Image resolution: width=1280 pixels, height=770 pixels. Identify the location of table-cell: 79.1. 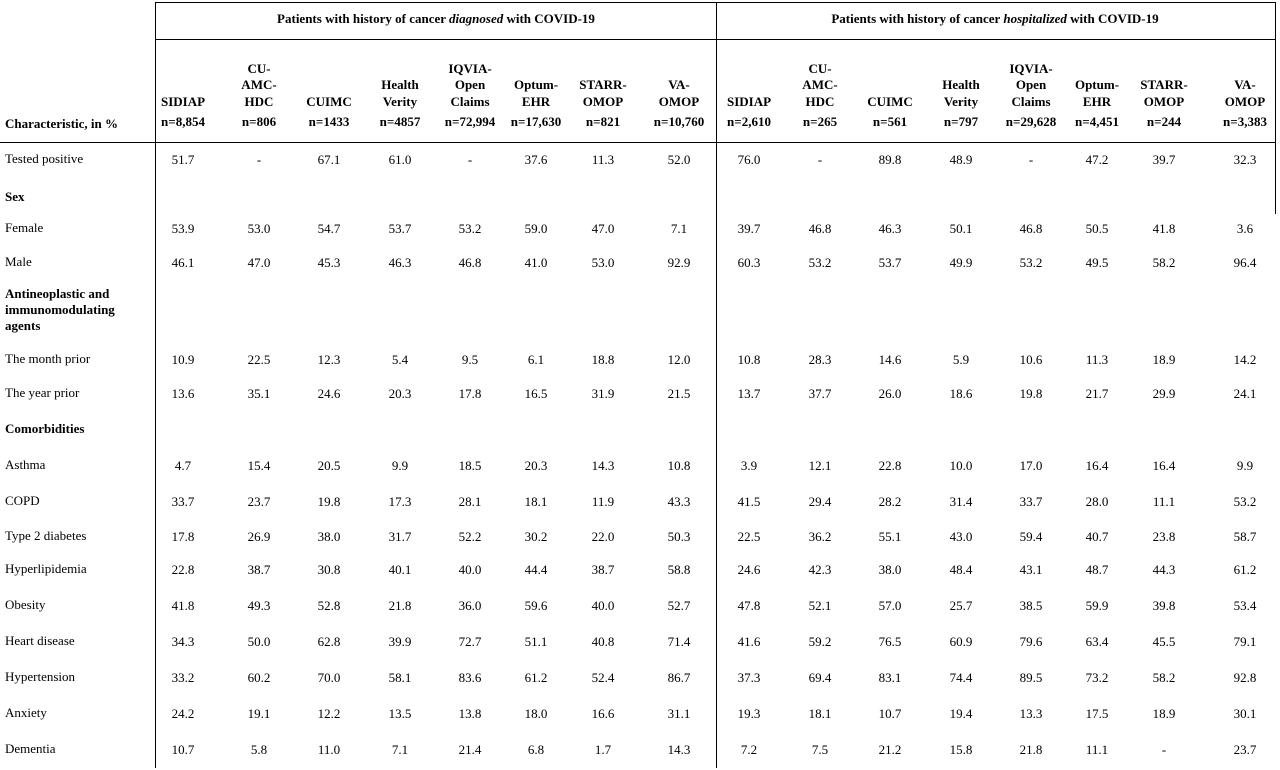
(1245, 641).